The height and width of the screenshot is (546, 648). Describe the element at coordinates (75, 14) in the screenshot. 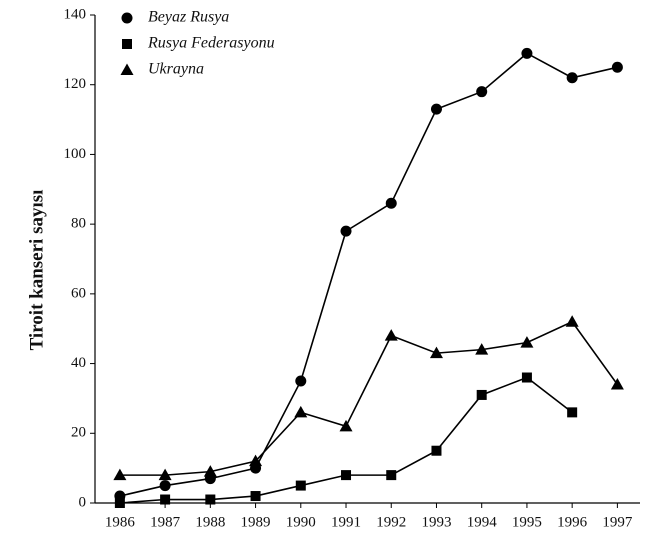

I see `y-tick-label: 140` at that location.